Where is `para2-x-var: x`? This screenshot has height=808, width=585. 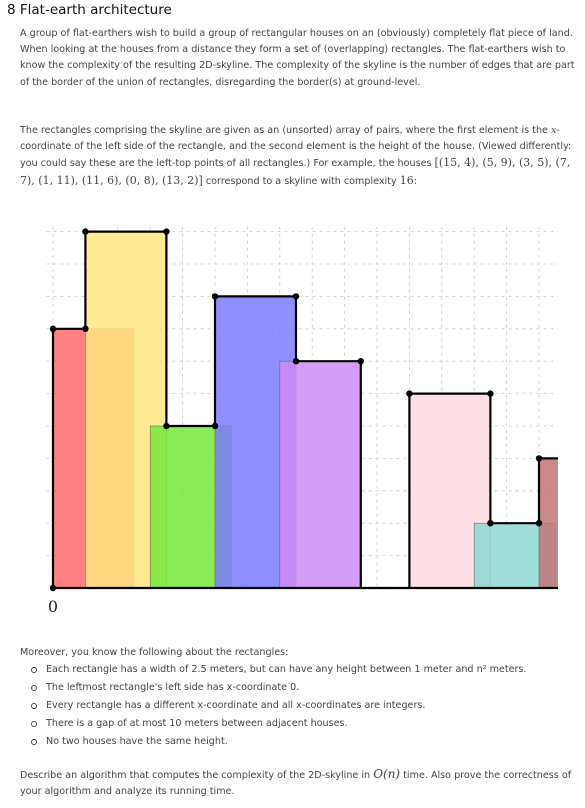
para2-x-var: x is located at coordinates (553, 130).